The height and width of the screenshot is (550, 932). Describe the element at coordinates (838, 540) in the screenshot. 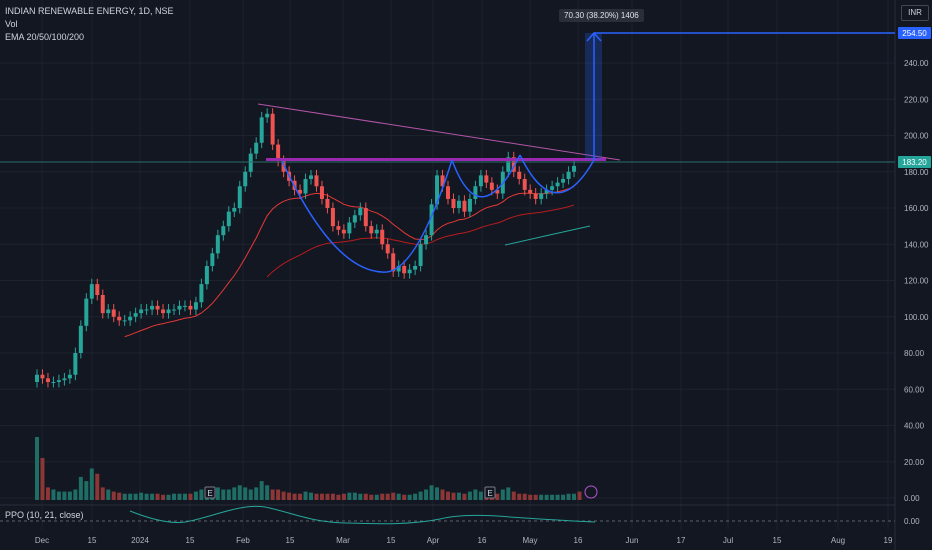

I see `time-tick-label: Aug` at that location.